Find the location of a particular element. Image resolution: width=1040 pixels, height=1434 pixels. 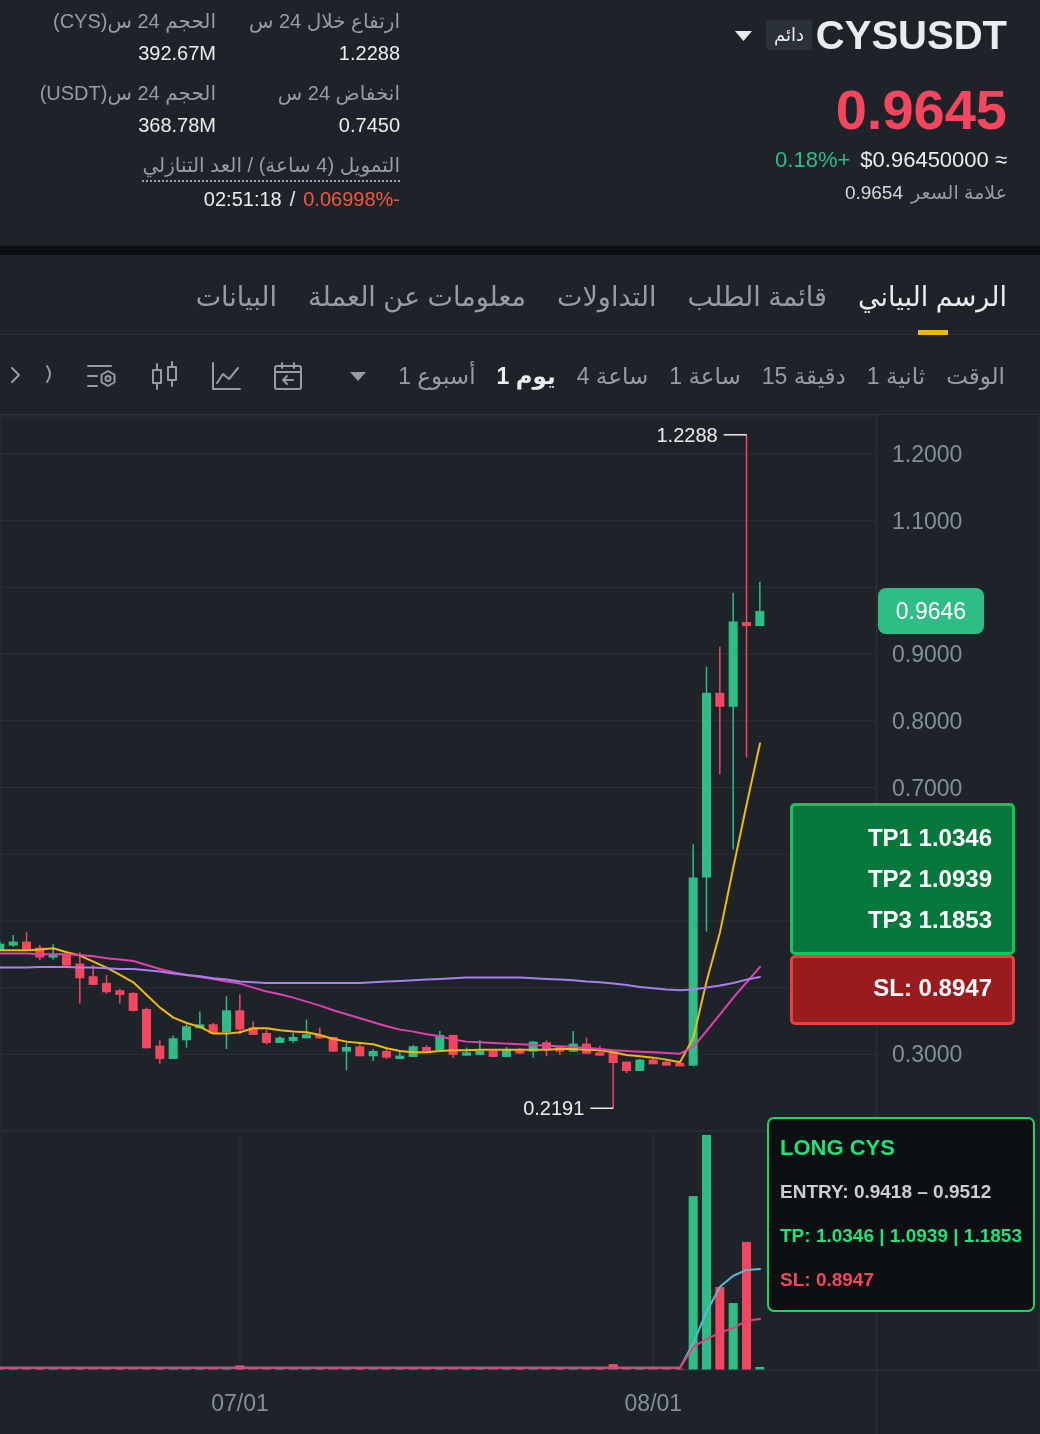

text: التمويل (4 ساعة) / العد التنازلي is located at coordinates (271, 165).